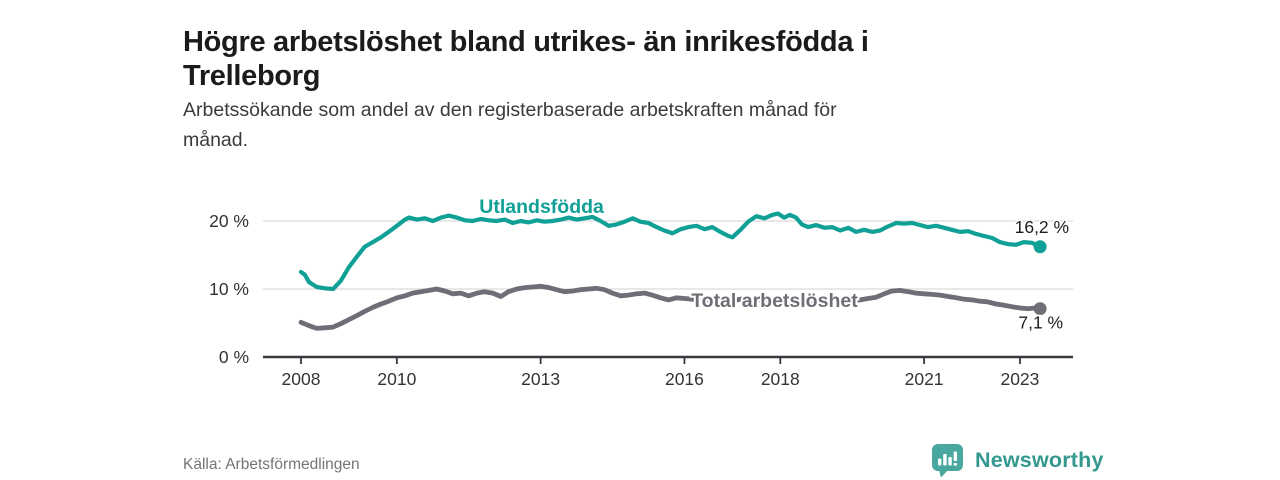 Image resolution: width=1280 pixels, height=480 pixels. Describe the element at coordinates (271, 464) in the screenshot. I see `source-note: Källa: Arbetsförmedlingen` at that location.